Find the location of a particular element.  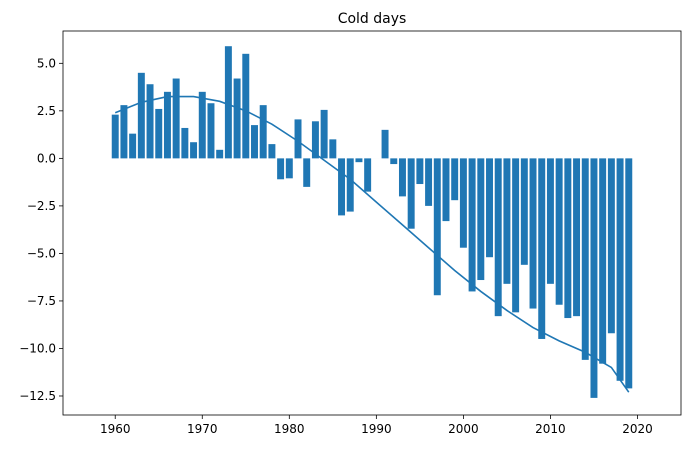

x-tick-label: 1960 is located at coordinates (115, 429).